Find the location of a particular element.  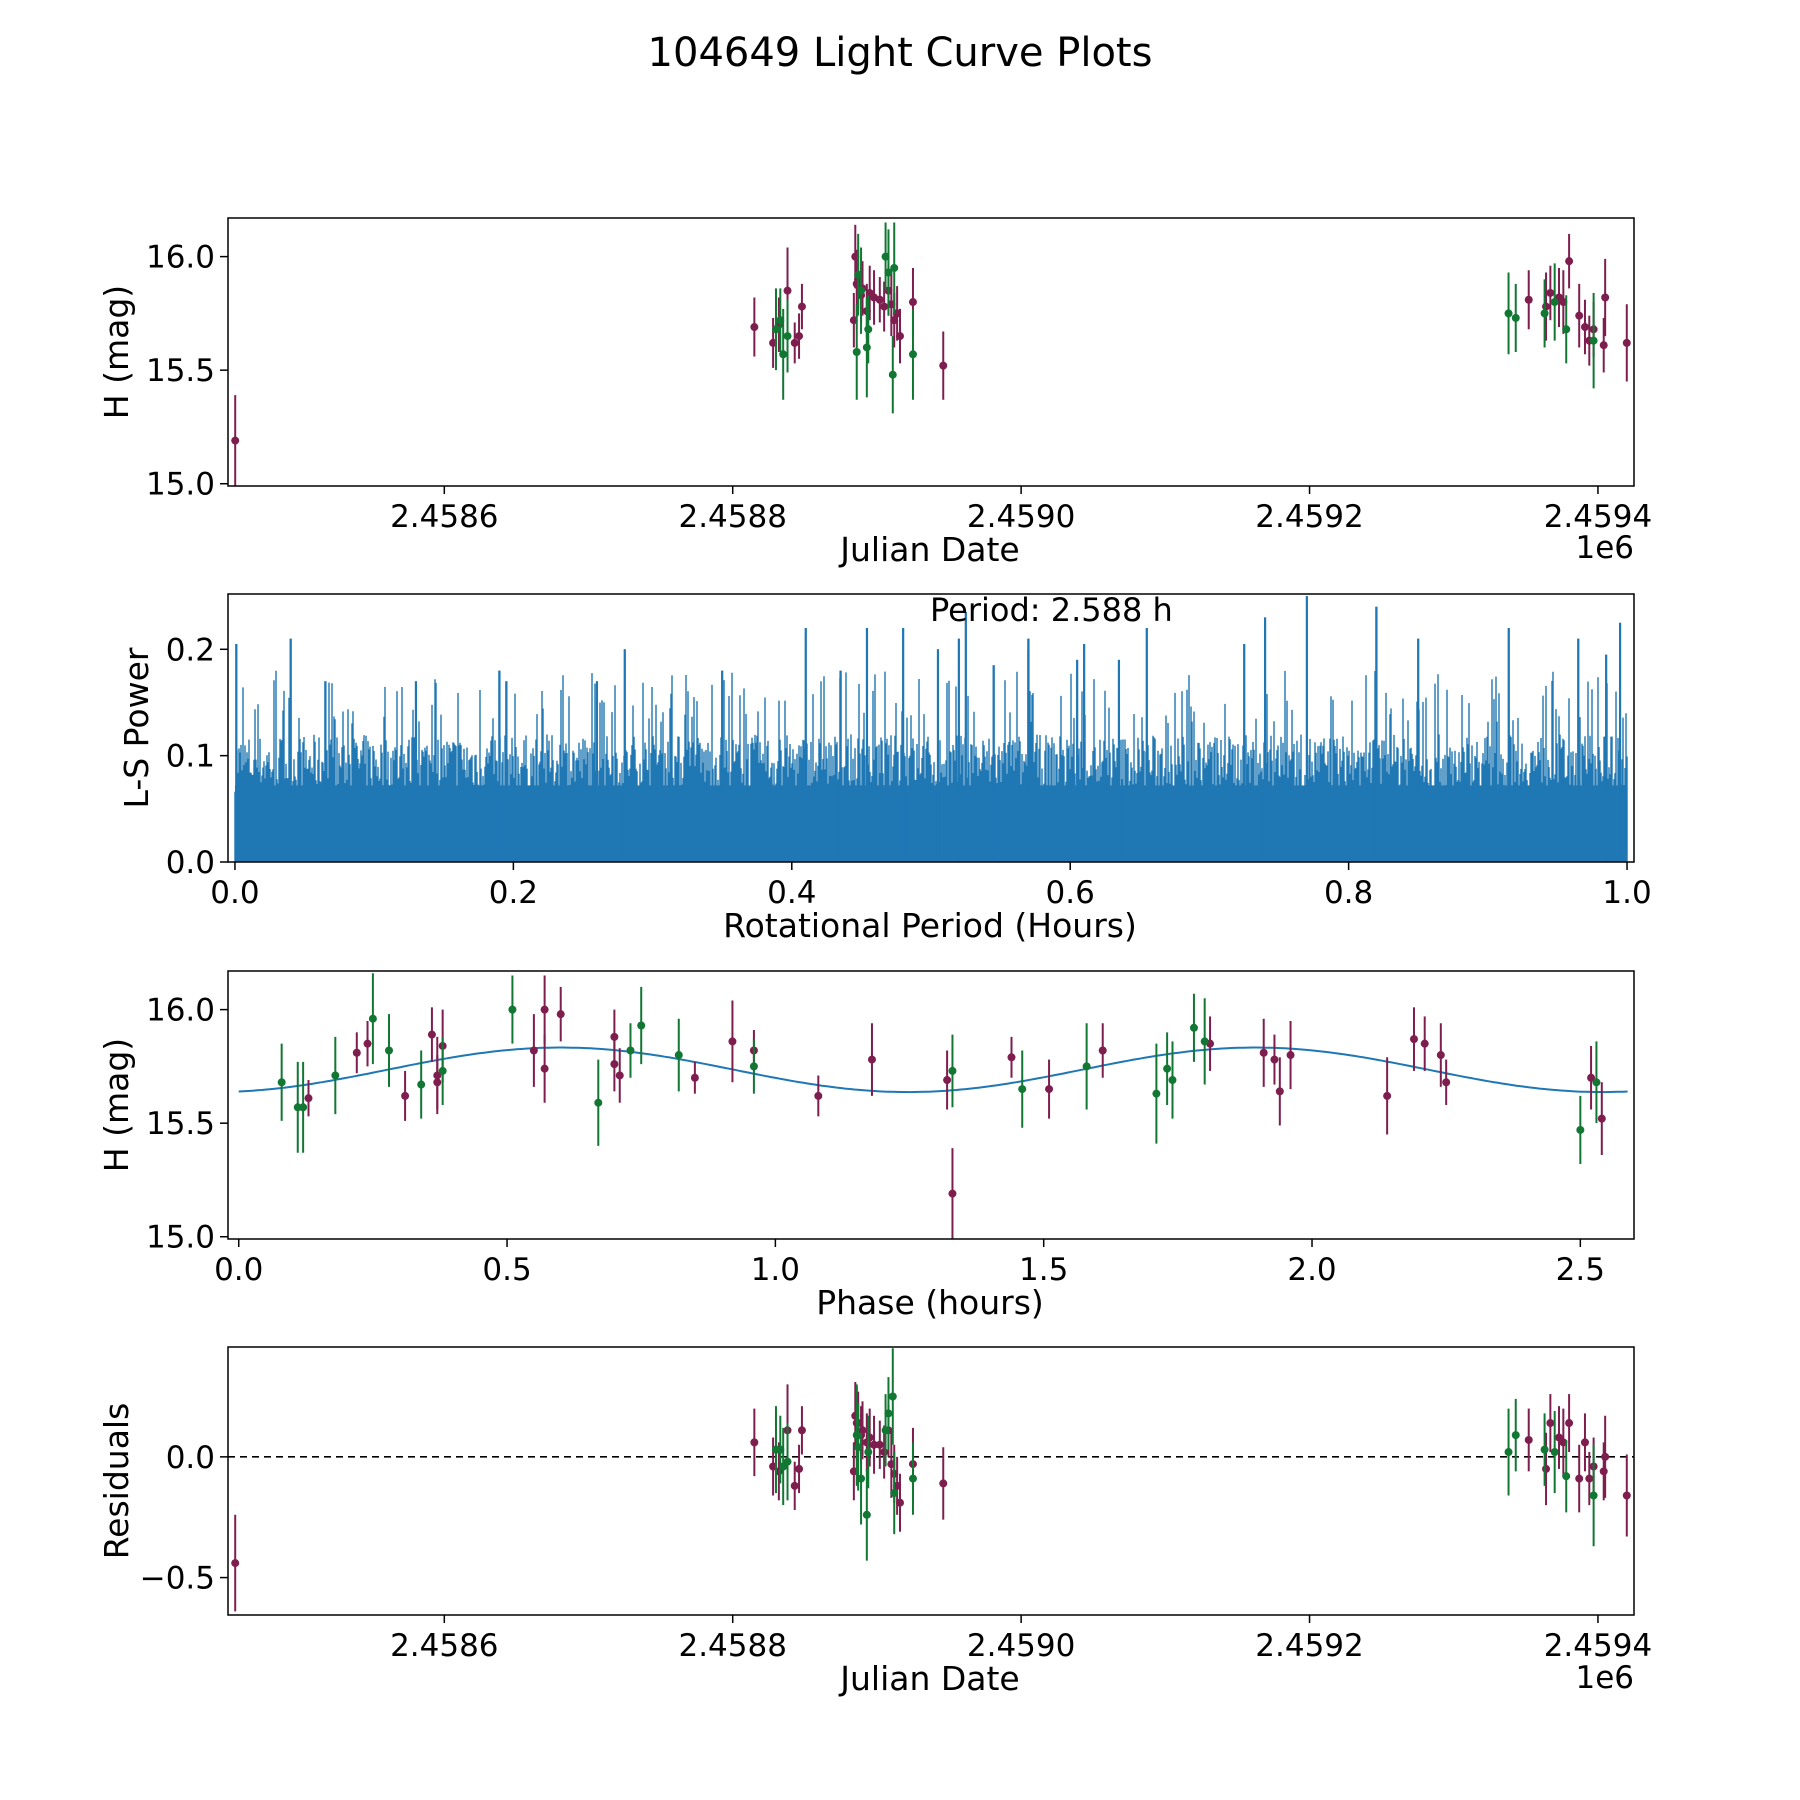

y-tick-label: 16.0 is located at coordinates (180, 1011).